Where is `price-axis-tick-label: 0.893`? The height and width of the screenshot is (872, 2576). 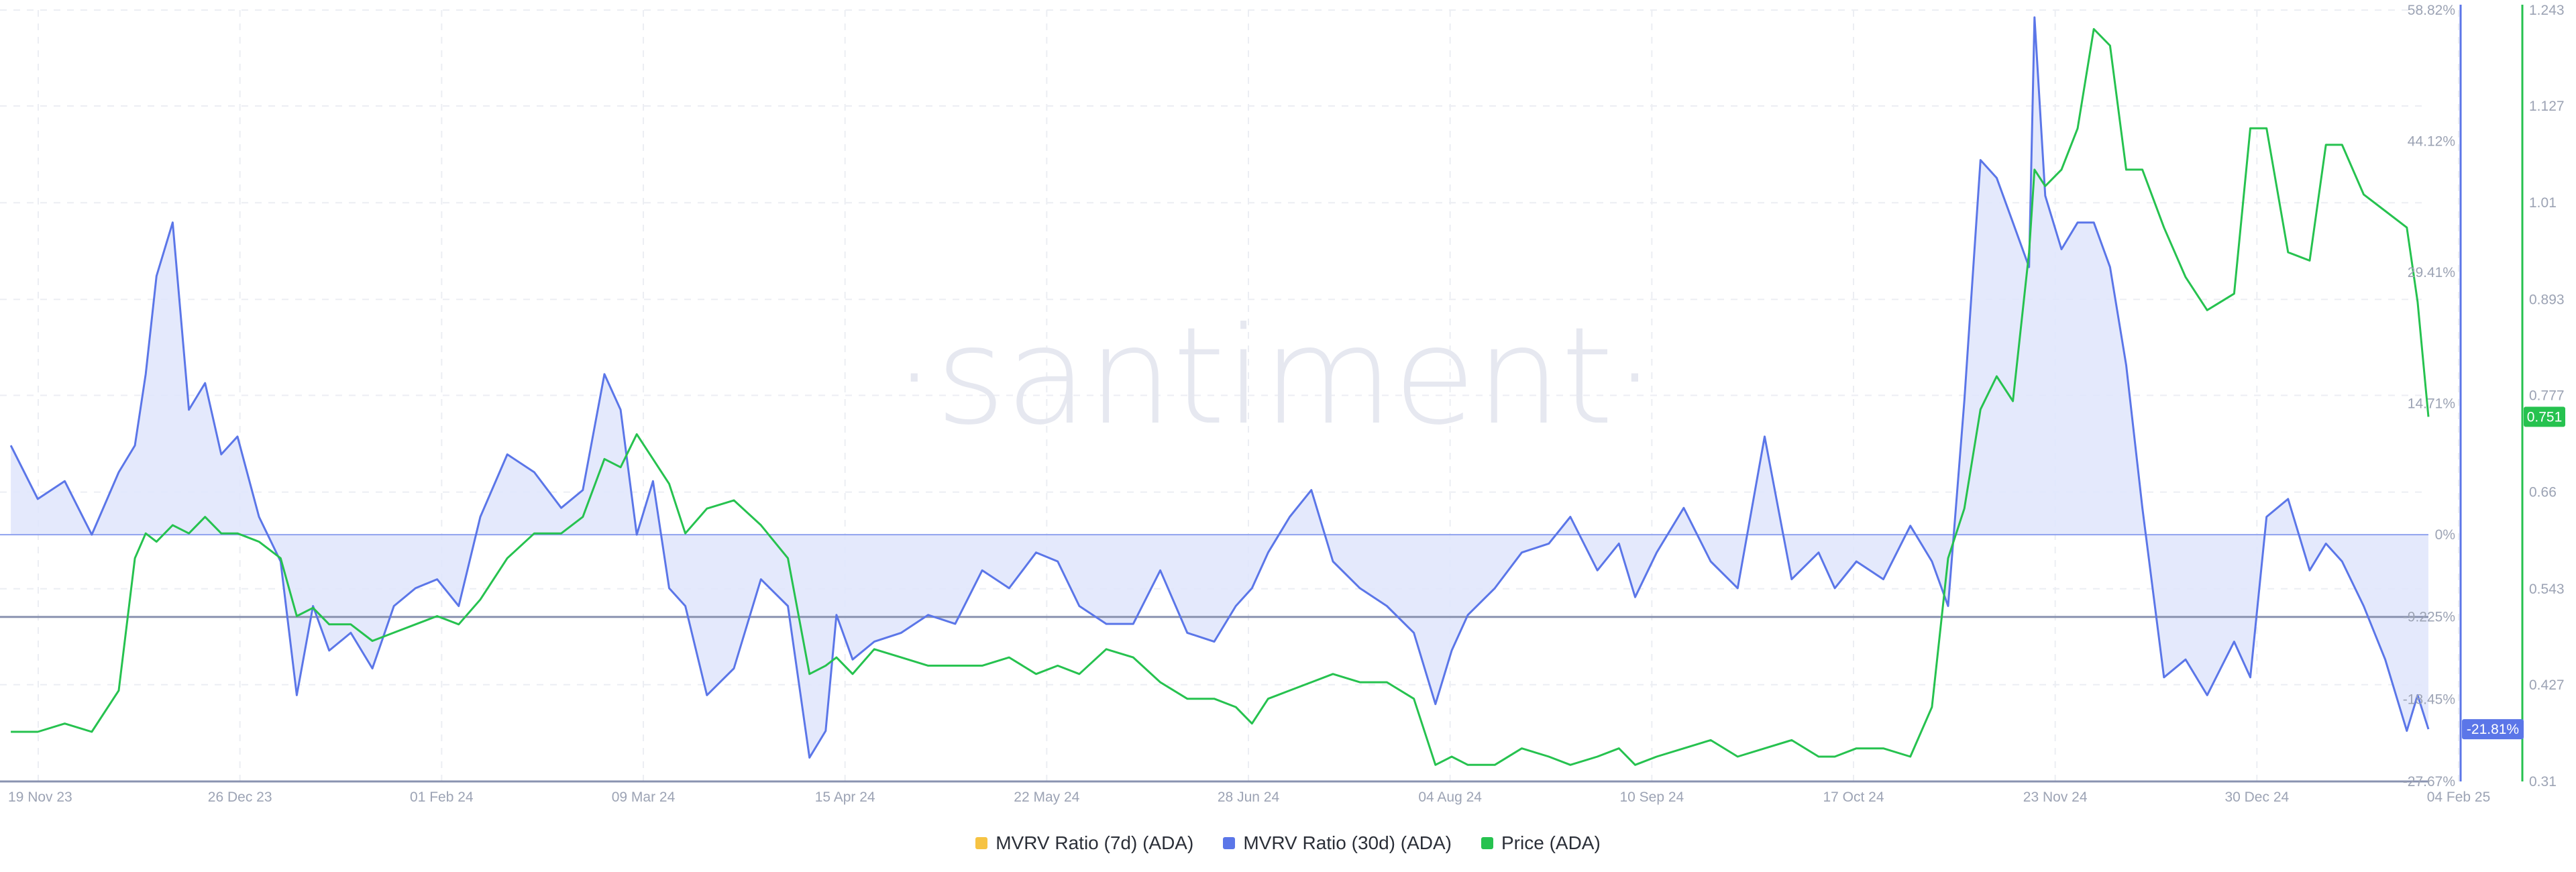
price-axis-tick-label: 0.893 is located at coordinates (2547, 299).